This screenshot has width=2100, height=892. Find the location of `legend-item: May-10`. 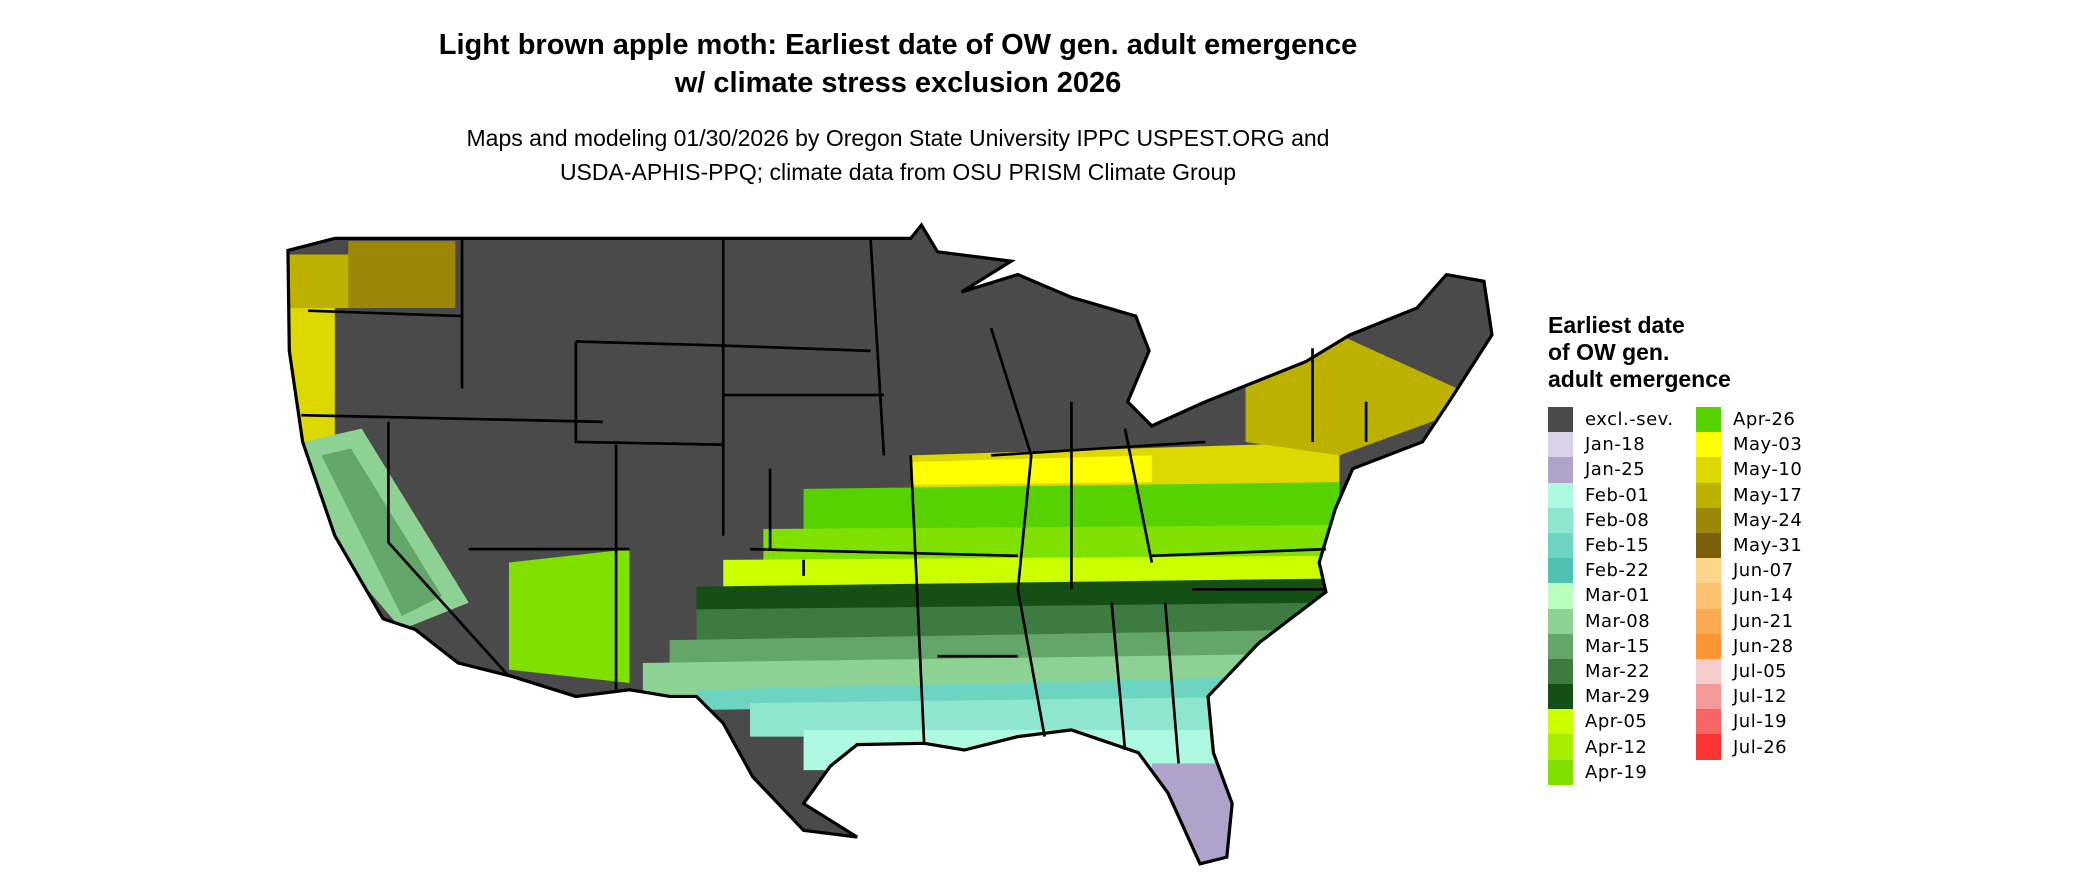

legend-item: May-10 is located at coordinates (1749, 470).